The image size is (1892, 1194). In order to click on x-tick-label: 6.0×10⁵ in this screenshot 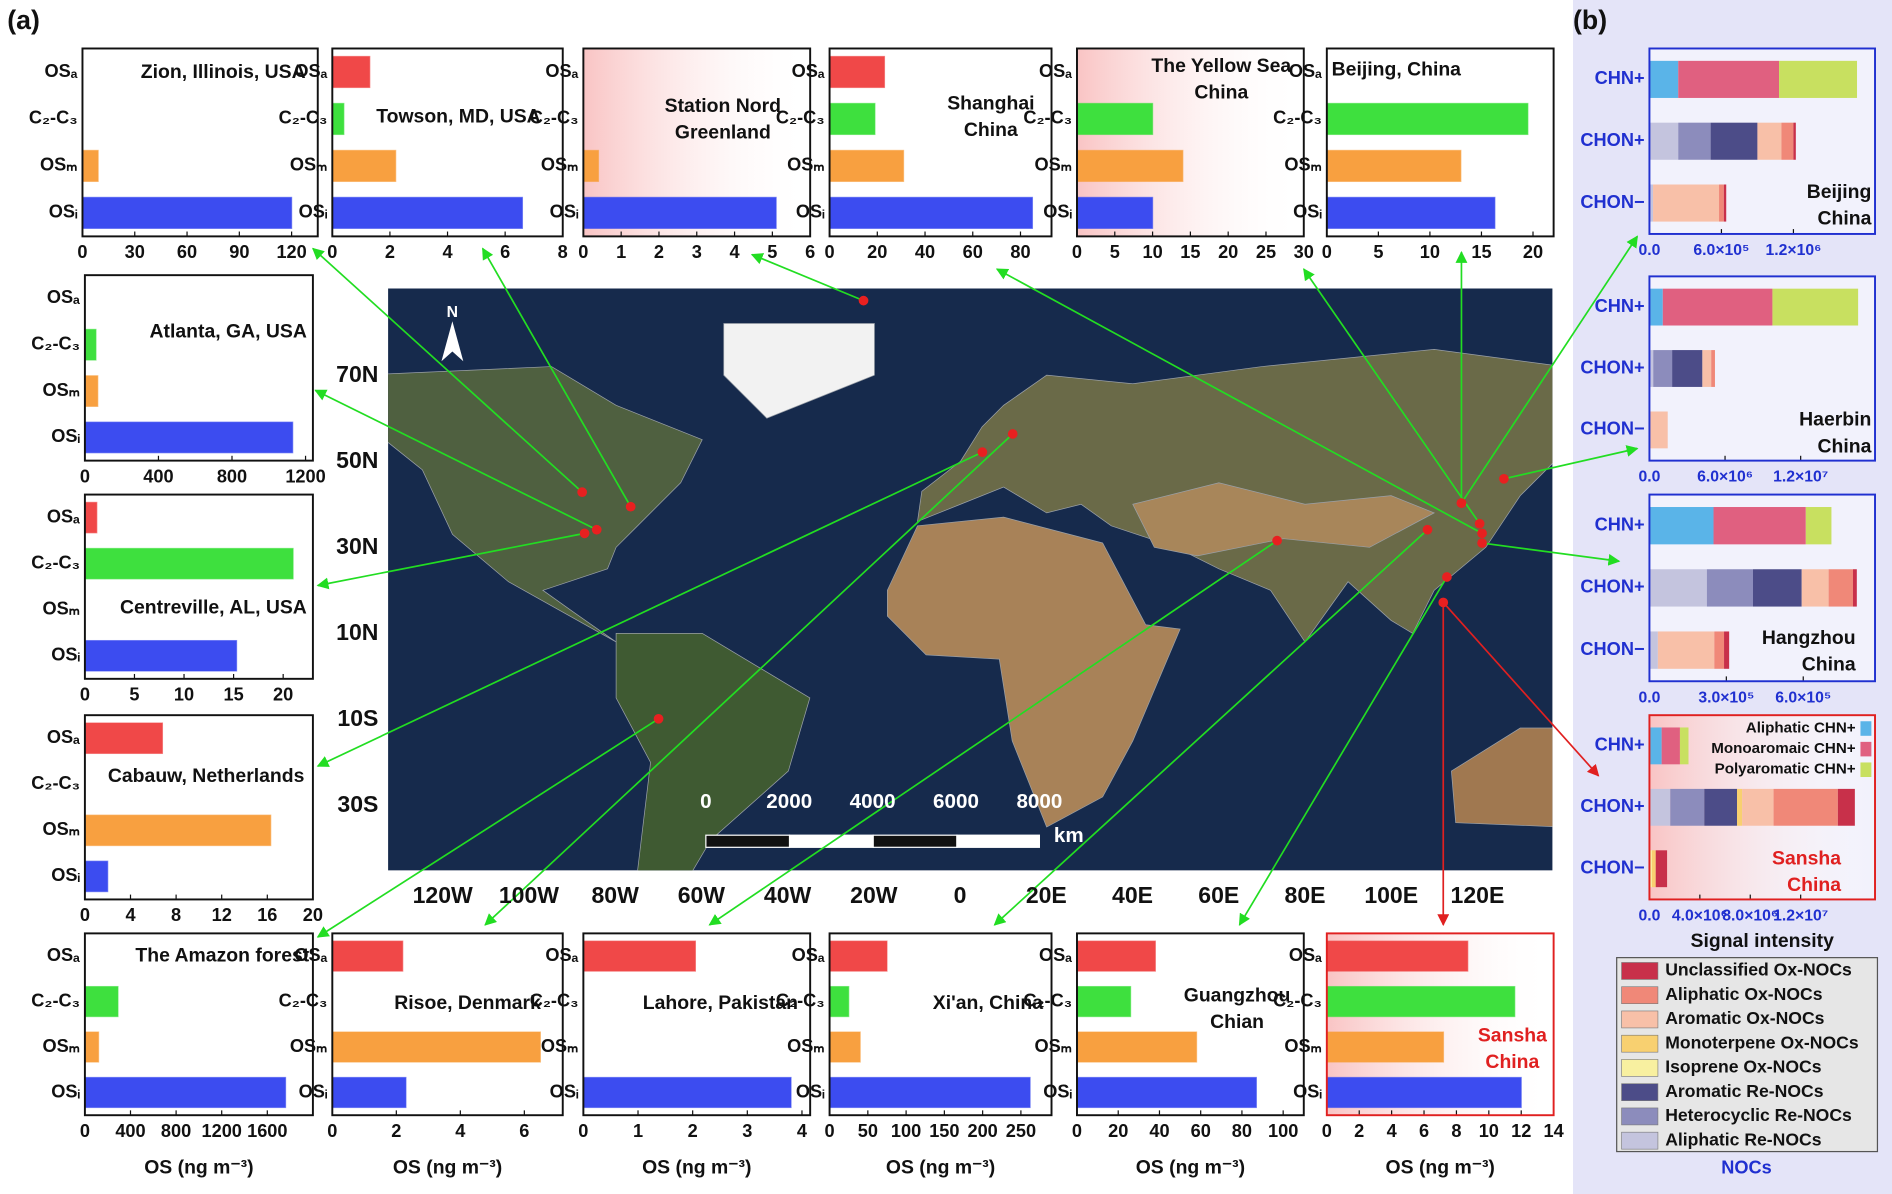, I will do `click(1803, 697)`.